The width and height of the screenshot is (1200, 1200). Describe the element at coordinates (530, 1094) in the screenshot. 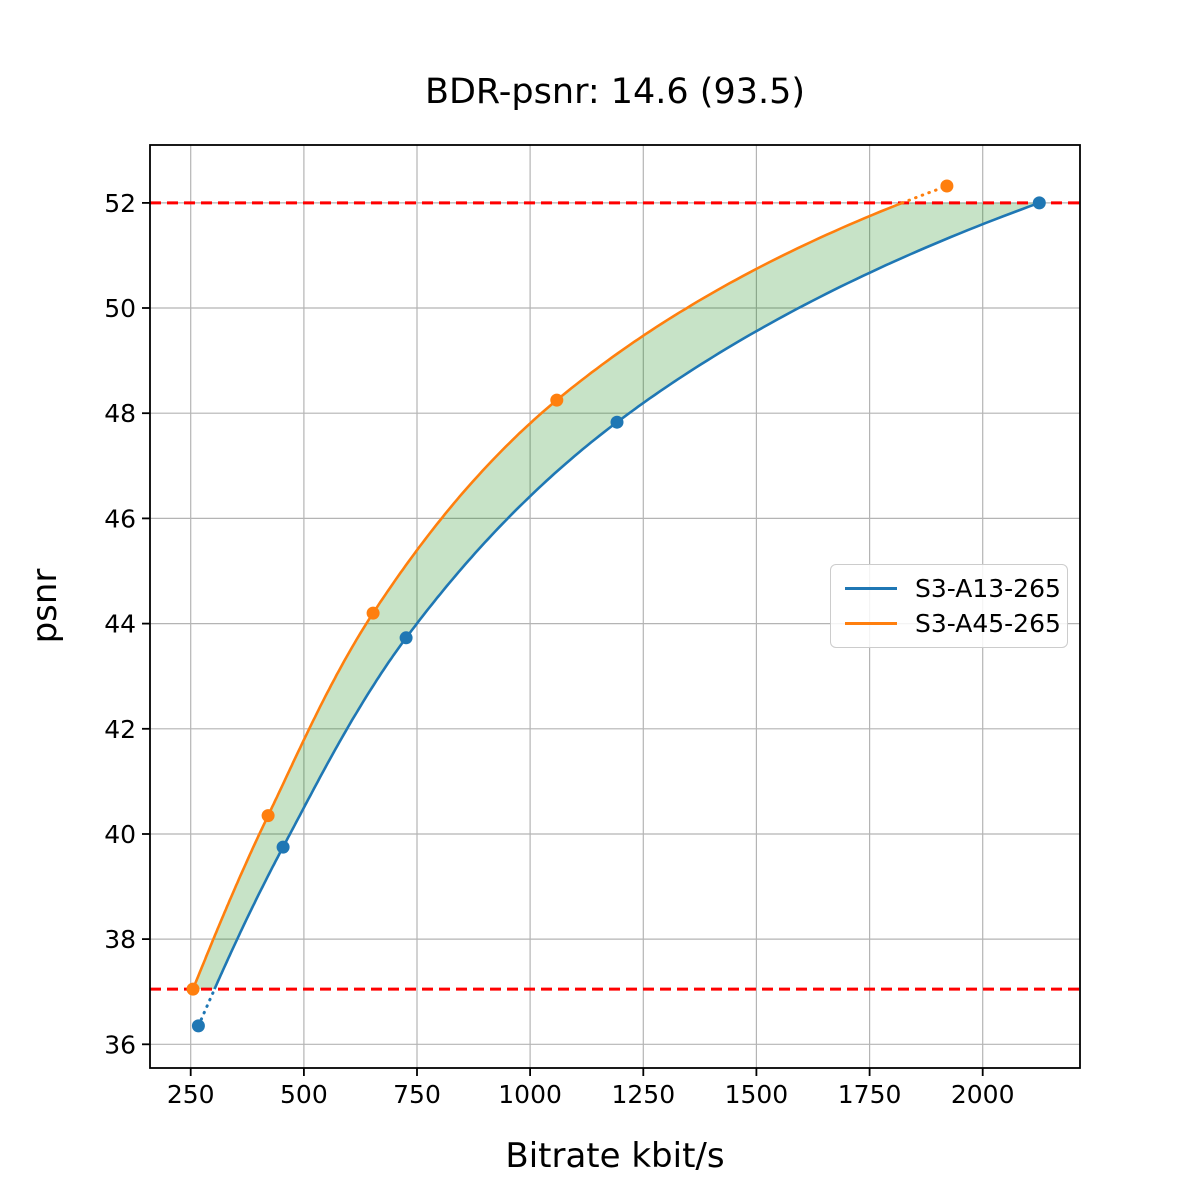

I see `x-tick-label: 1000` at that location.